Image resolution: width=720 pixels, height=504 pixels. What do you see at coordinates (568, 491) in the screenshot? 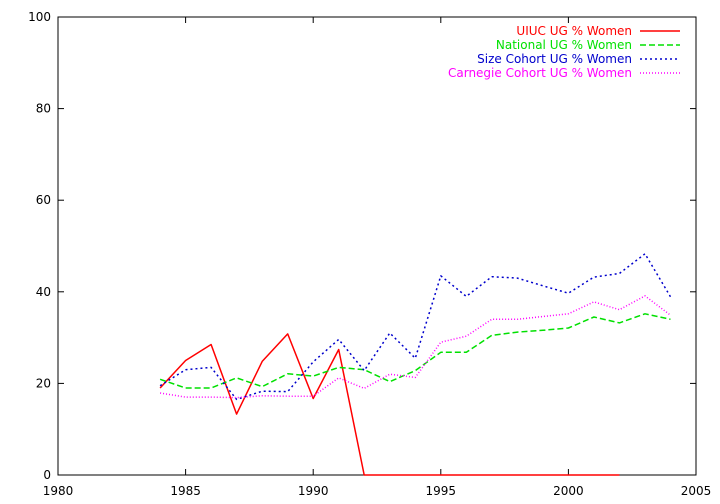
I see `x-tick-label: 2000` at bounding box center [568, 491].